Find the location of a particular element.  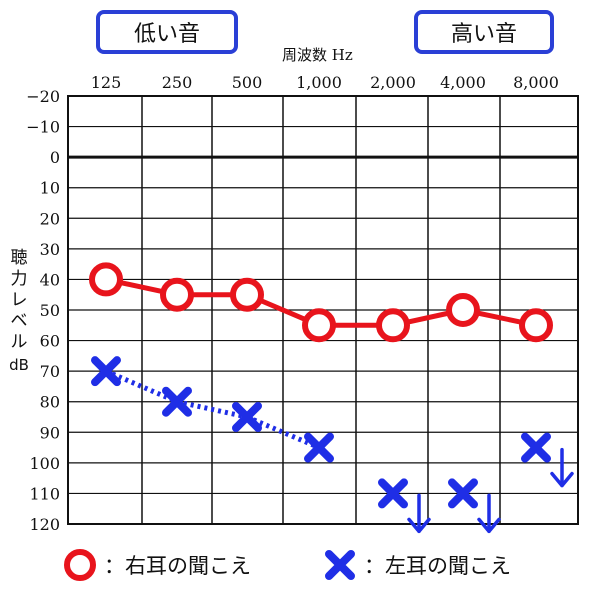

y-tick-label: 110 is located at coordinates (44, 493).